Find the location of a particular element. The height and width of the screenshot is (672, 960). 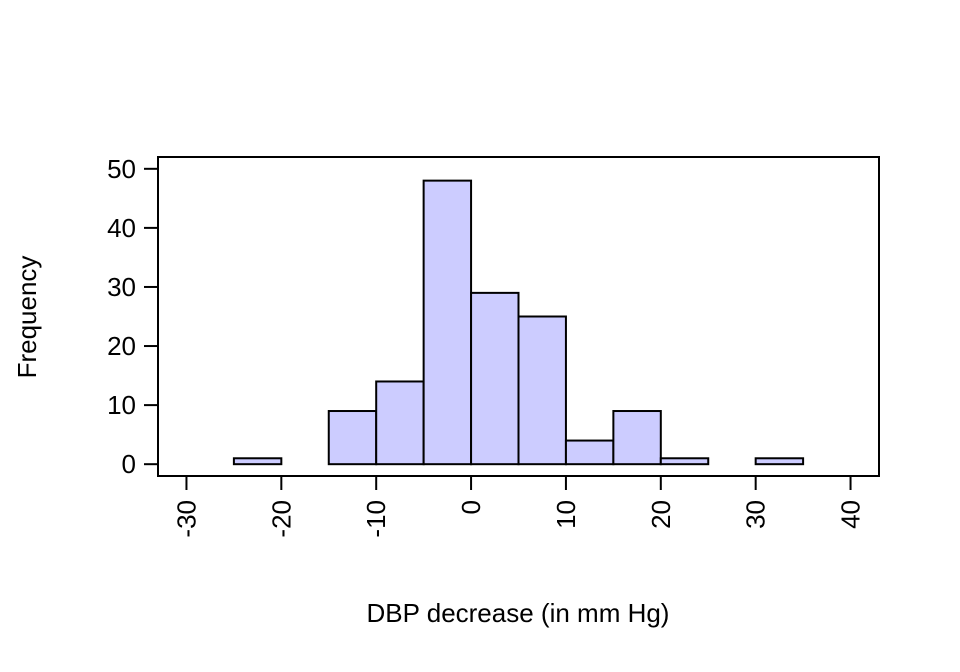

x-axis-label: DBP decrease (in mm Hg) is located at coordinates (518, 613).